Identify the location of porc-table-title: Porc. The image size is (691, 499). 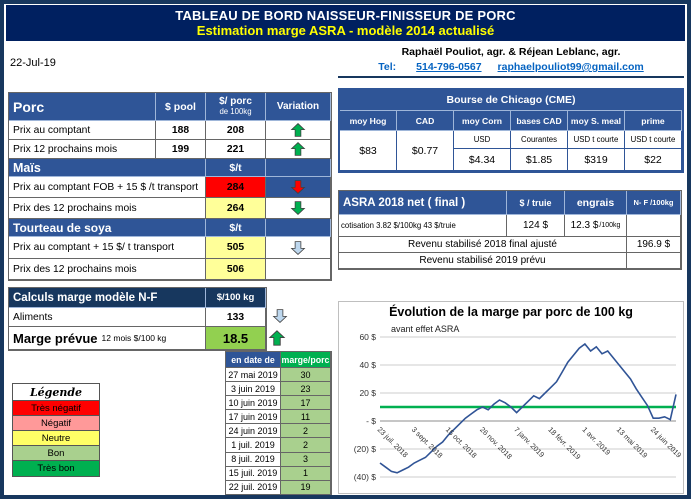
(82, 107).